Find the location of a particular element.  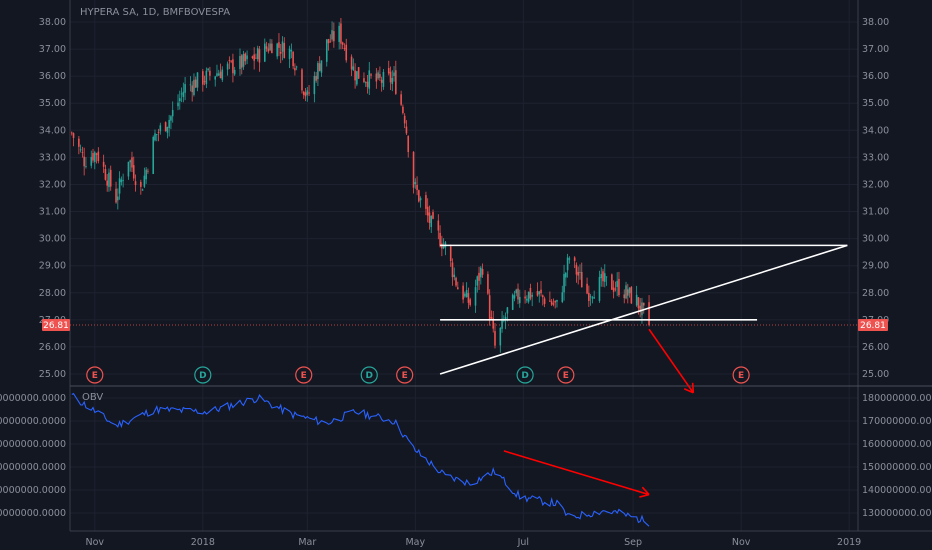

drawing-annotations is located at coordinates (643, 319).